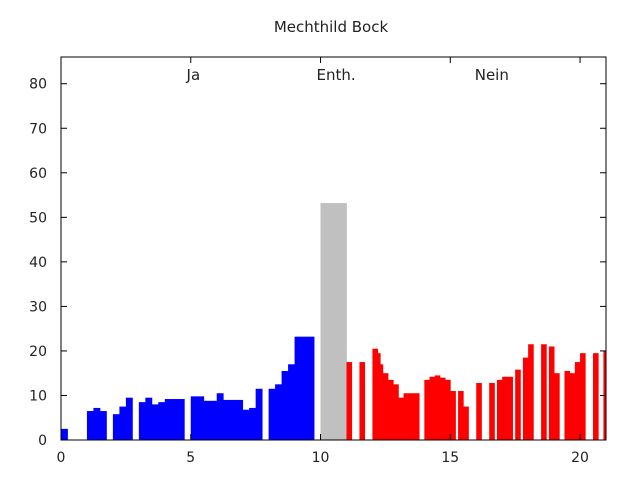 The image size is (640, 480). I want to click on x-tick-label-3: 15, so click(450, 458).